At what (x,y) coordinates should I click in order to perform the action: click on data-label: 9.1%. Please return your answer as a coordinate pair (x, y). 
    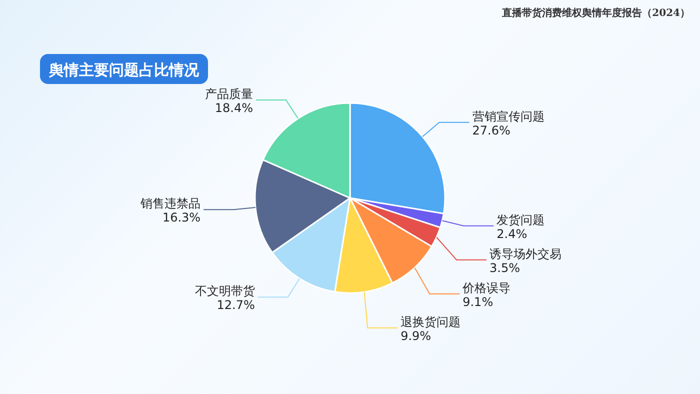
    Looking at the image, I should click on (478, 301).